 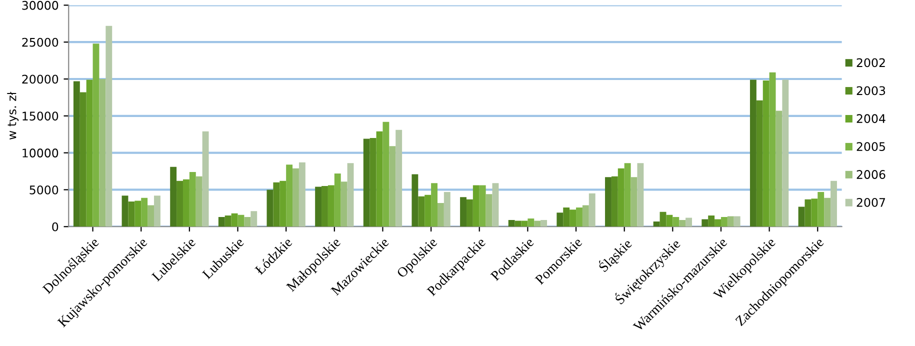 What do you see at coordinates (871, 174) in the screenshot?
I see `legend-label: 2006` at bounding box center [871, 174].